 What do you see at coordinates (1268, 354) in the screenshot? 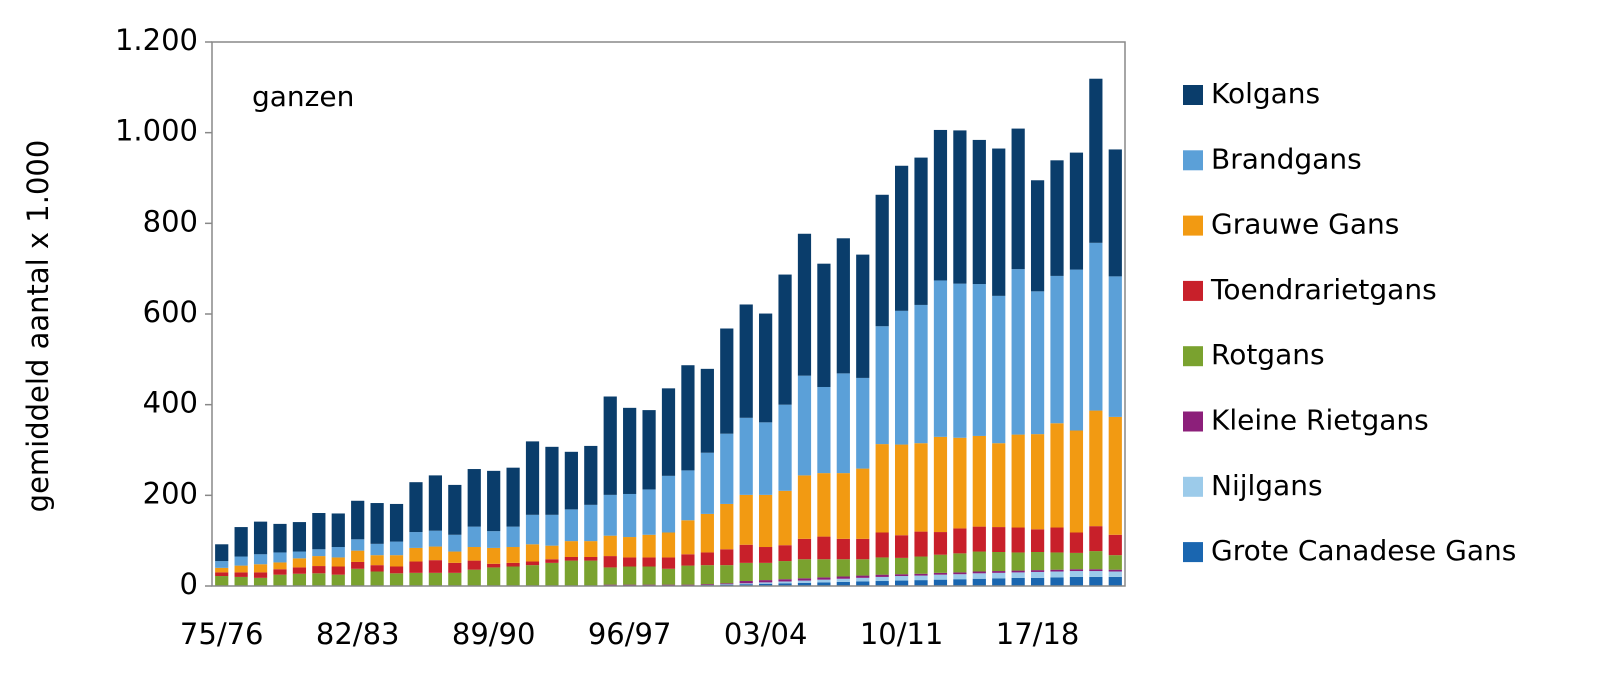
I see `legend-label: Rotgans` at bounding box center [1268, 354].